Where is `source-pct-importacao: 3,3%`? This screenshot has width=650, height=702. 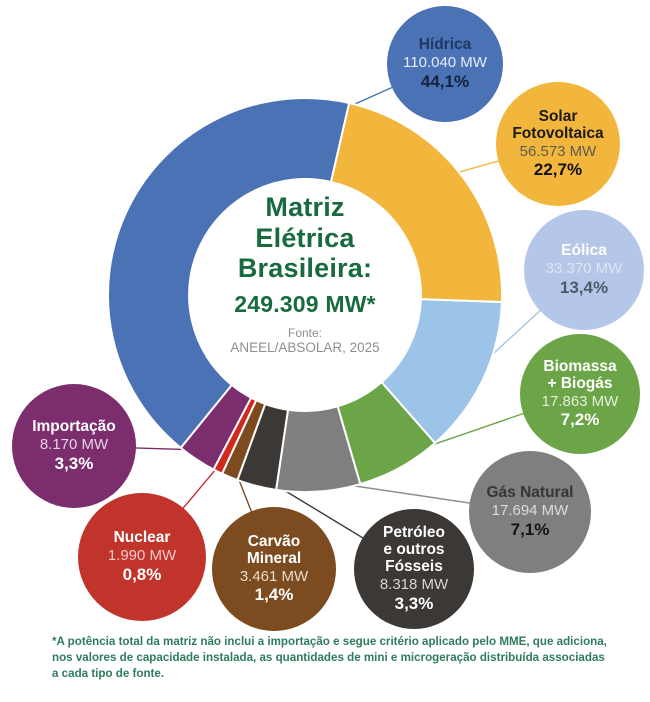 source-pct-importacao: 3,3% is located at coordinates (74, 463).